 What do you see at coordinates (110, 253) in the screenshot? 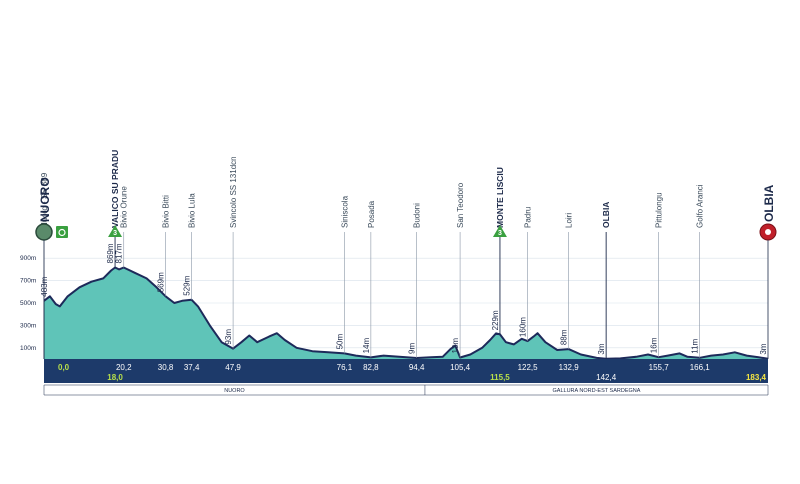
I see `elevation-label: 869m` at bounding box center [110, 253].